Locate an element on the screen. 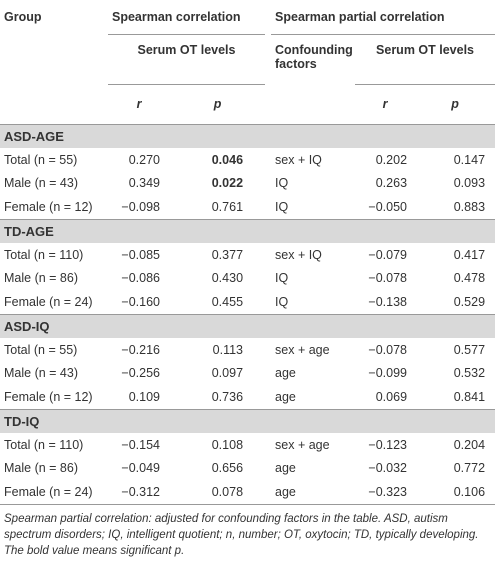 This screenshot has height=575, width=495. header-partial: Spearman partial correlation is located at coordinates (383, 17).